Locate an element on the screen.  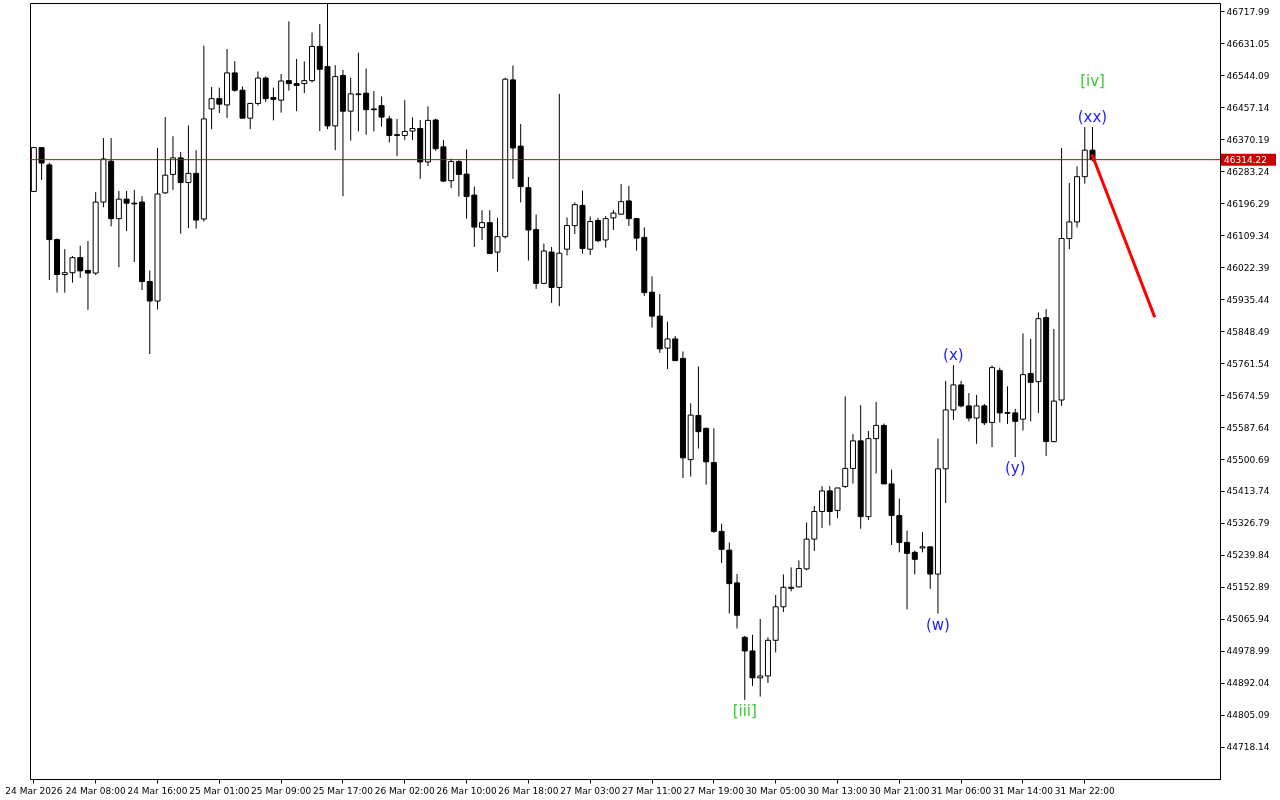
x-tick-label: 31 Mar 14:00 is located at coordinates (1023, 790).